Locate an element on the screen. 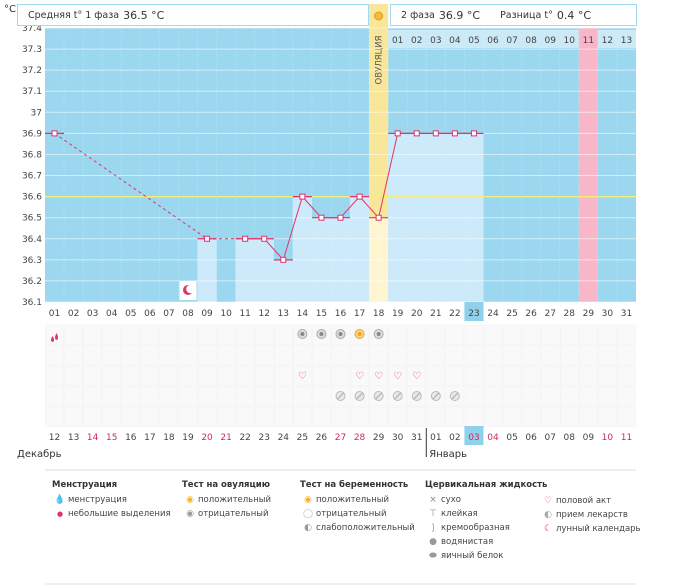 The width and height of the screenshot is (675, 587). phase2-day-label: 04 is located at coordinates (455, 41).